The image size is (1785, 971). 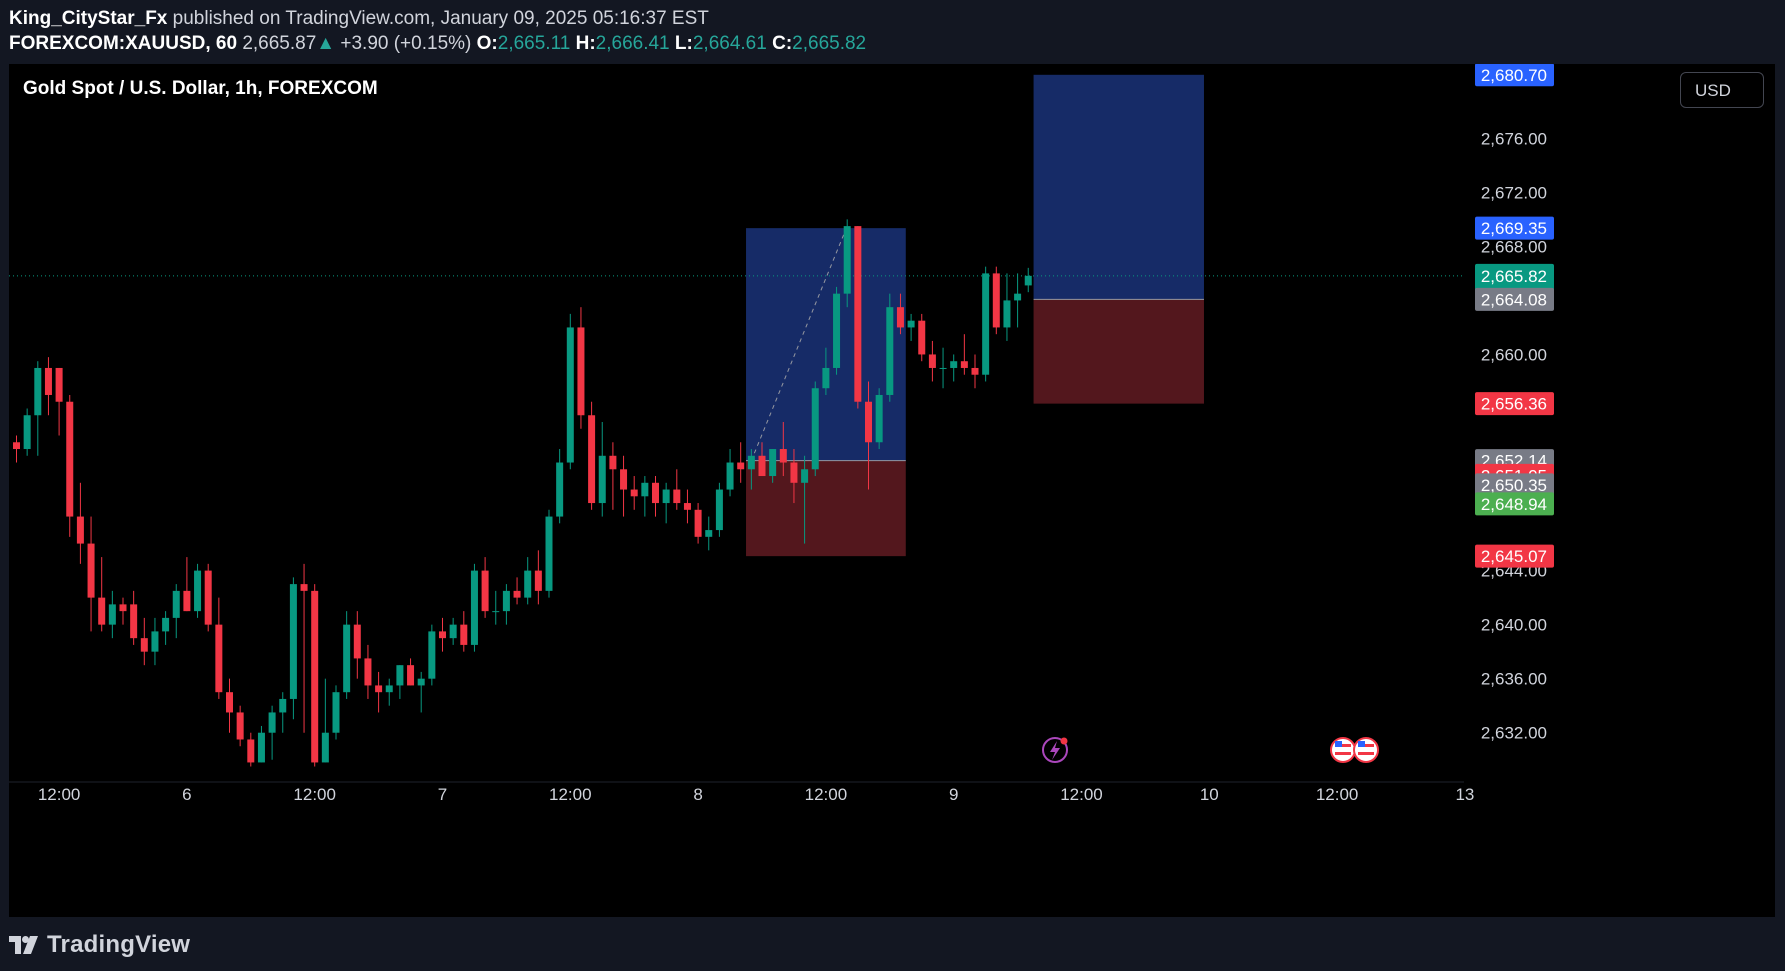 What do you see at coordinates (953, 794) in the screenshot?
I see `x-tick-label: 9` at bounding box center [953, 794].